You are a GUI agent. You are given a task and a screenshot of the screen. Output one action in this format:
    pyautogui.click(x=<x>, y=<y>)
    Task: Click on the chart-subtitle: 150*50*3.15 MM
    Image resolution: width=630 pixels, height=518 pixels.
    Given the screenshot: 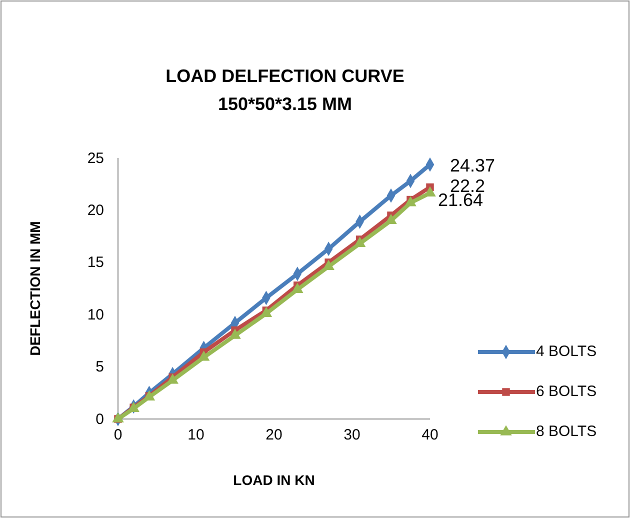 What is the action you would take?
    pyautogui.click(x=285, y=104)
    